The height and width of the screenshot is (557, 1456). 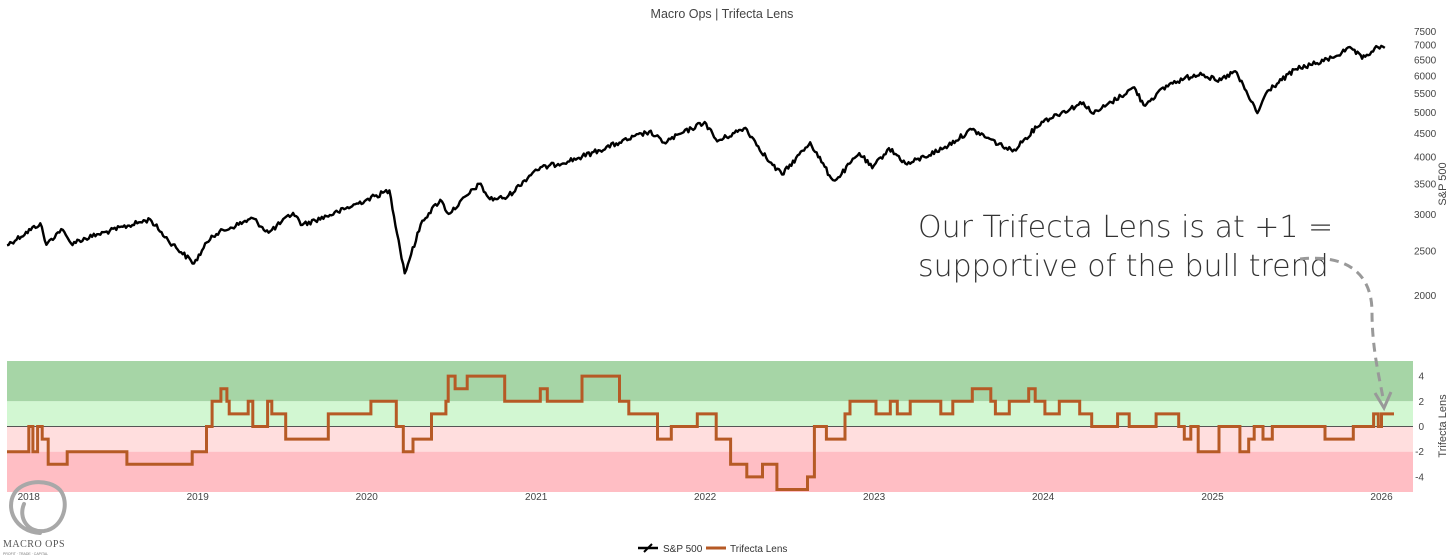 I want to click on lens-tick-label: 2, so click(x=1421, y=402).